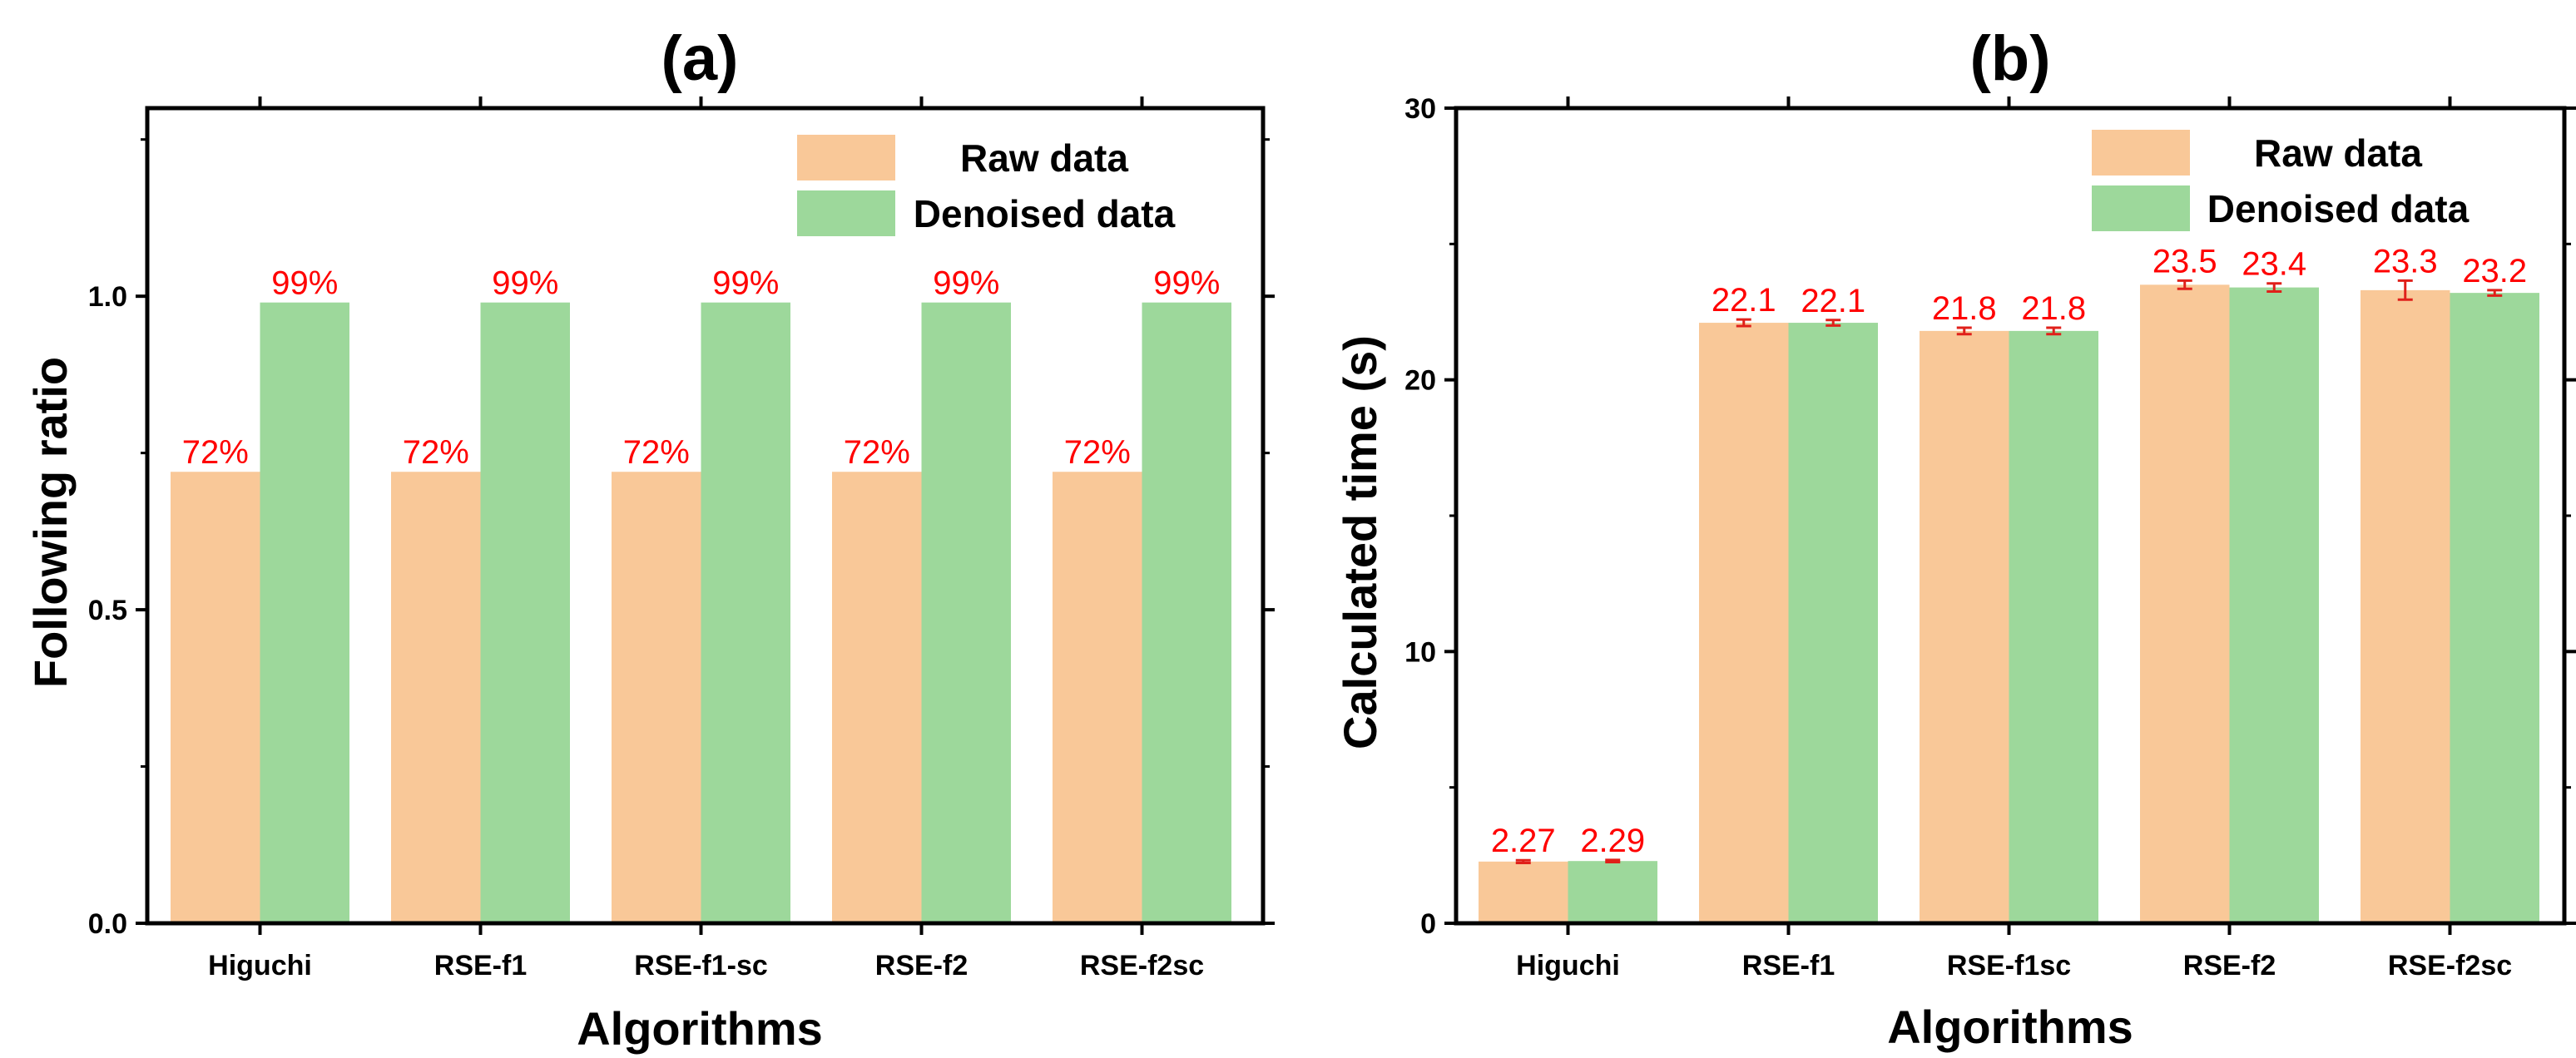  I want to click on x-tick-label-b-2: RSE-f1sc, so click(2009, 965).